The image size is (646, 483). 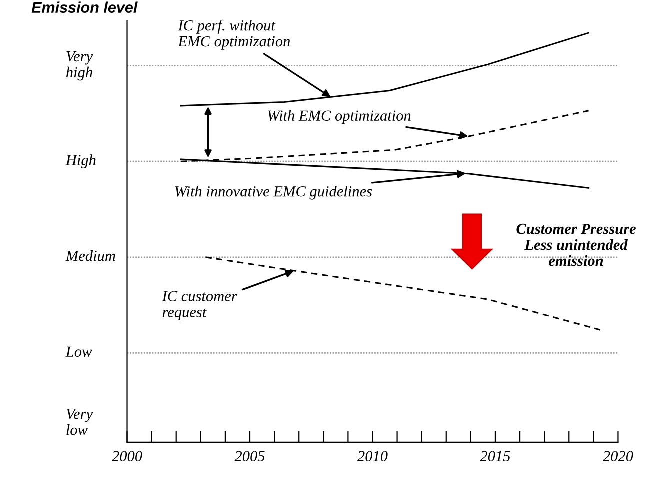 What do you see at coordinates (80, 66) in the screenshot?
I see `ref-line-label: Very high` at bounding box center [80, 66].